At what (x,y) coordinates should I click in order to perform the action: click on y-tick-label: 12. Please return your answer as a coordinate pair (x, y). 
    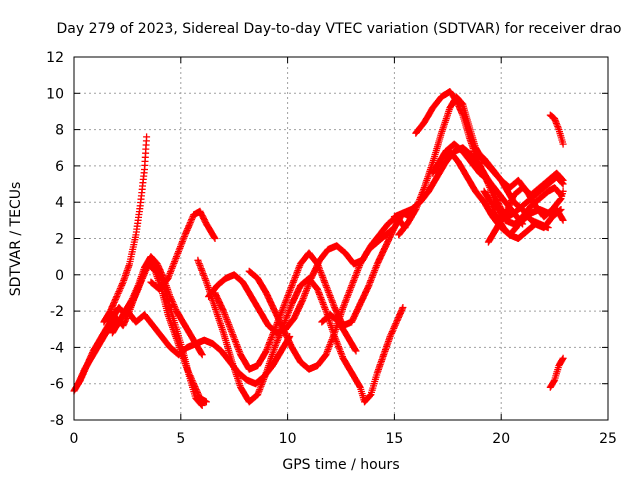
    Looking at the image, I should click on (55, 58).